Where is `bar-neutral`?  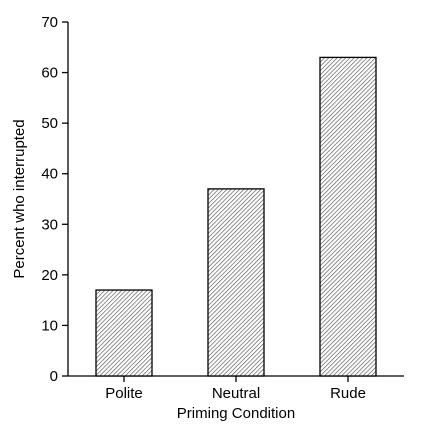 bar-neutral is located at coordinates (236, 282).